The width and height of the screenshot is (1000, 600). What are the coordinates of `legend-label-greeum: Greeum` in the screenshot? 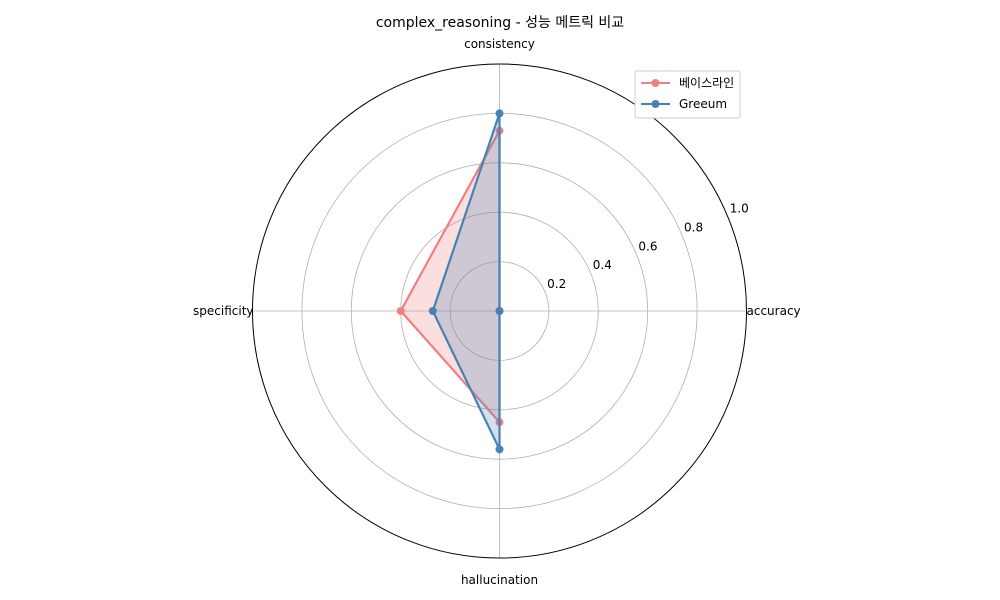 It's located at (703, 104).